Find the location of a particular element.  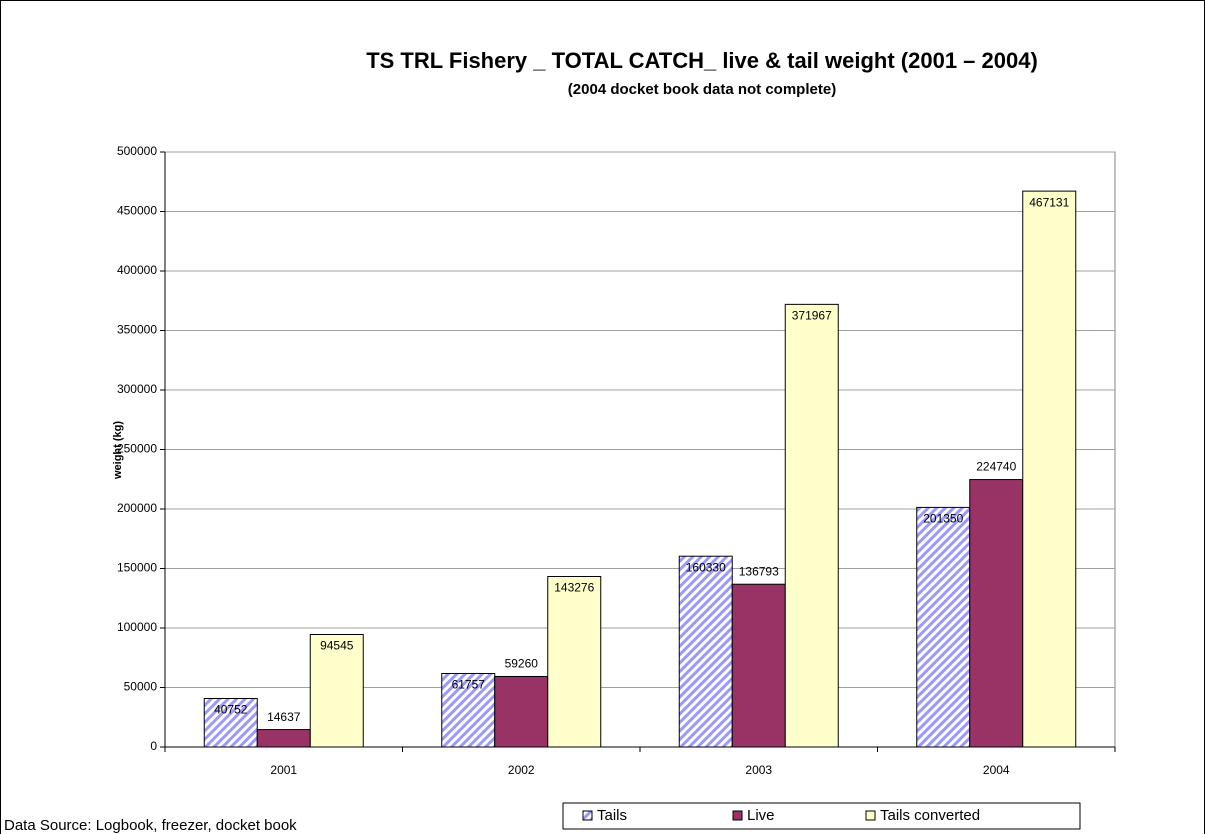

y-tick-label: 0 is located at coordinates (153, 746).